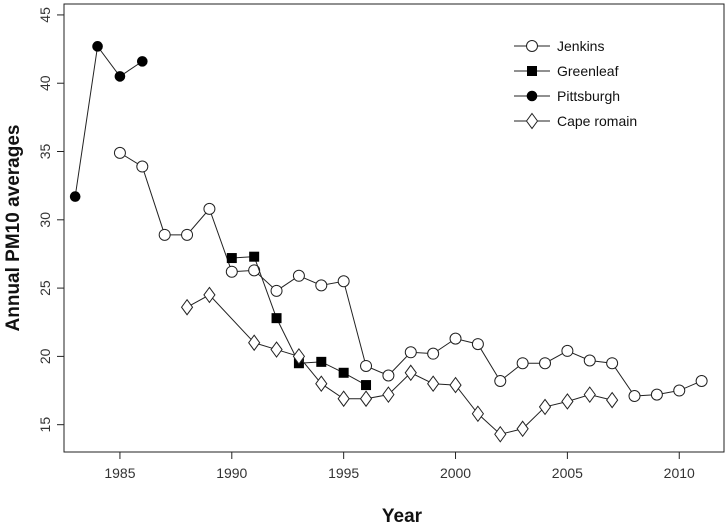 The image size is (727, 526). I want to click on legend-item-greenleaf: Greenleaf, so click(566, 71).